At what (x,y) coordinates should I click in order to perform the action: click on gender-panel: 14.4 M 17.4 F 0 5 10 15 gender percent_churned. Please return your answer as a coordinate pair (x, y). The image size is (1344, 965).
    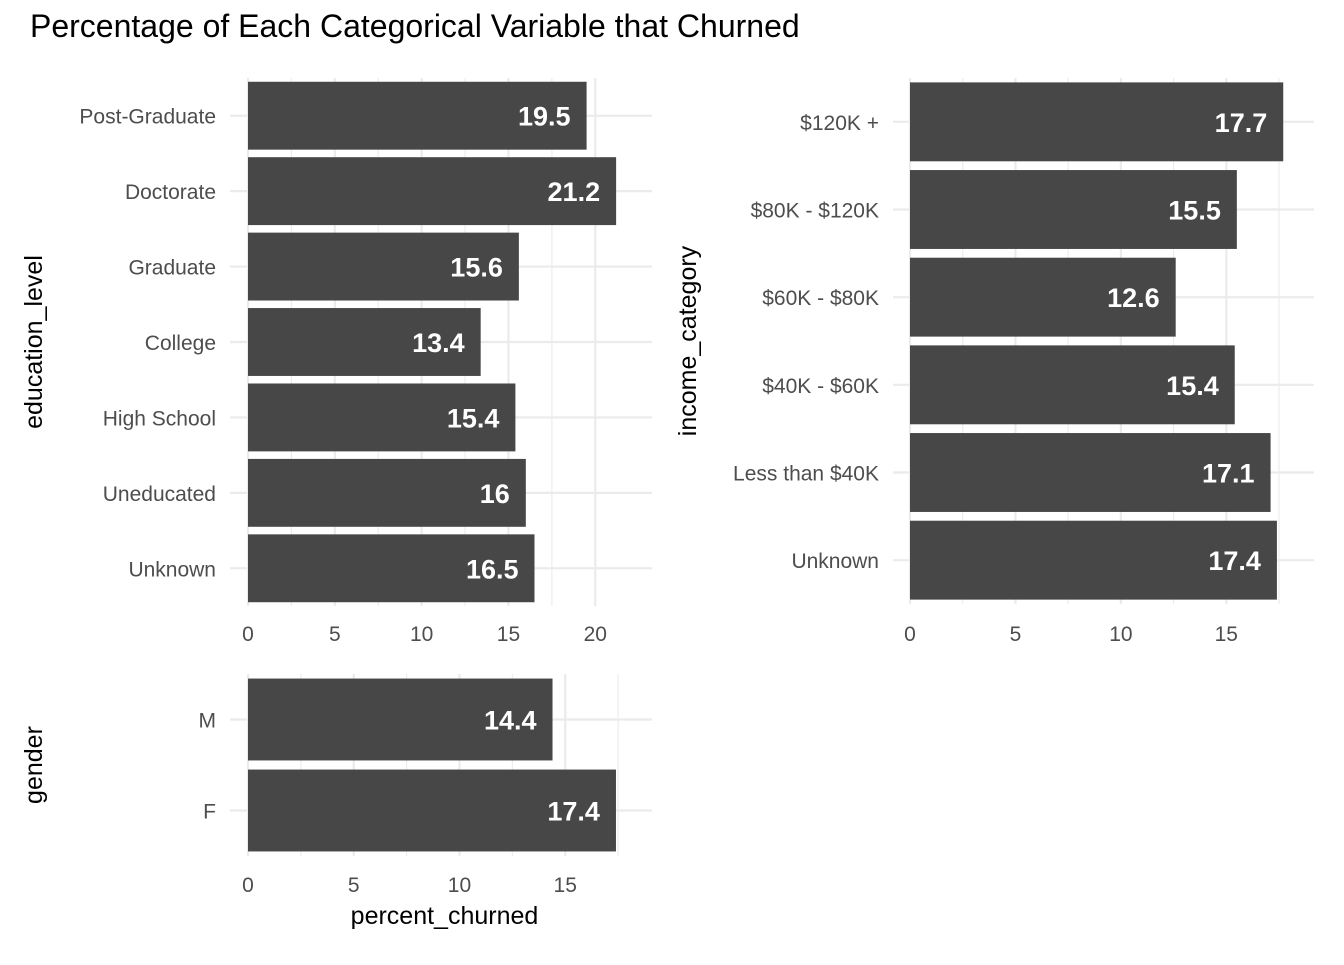
    Looking at the image, I should click on (336, 802).